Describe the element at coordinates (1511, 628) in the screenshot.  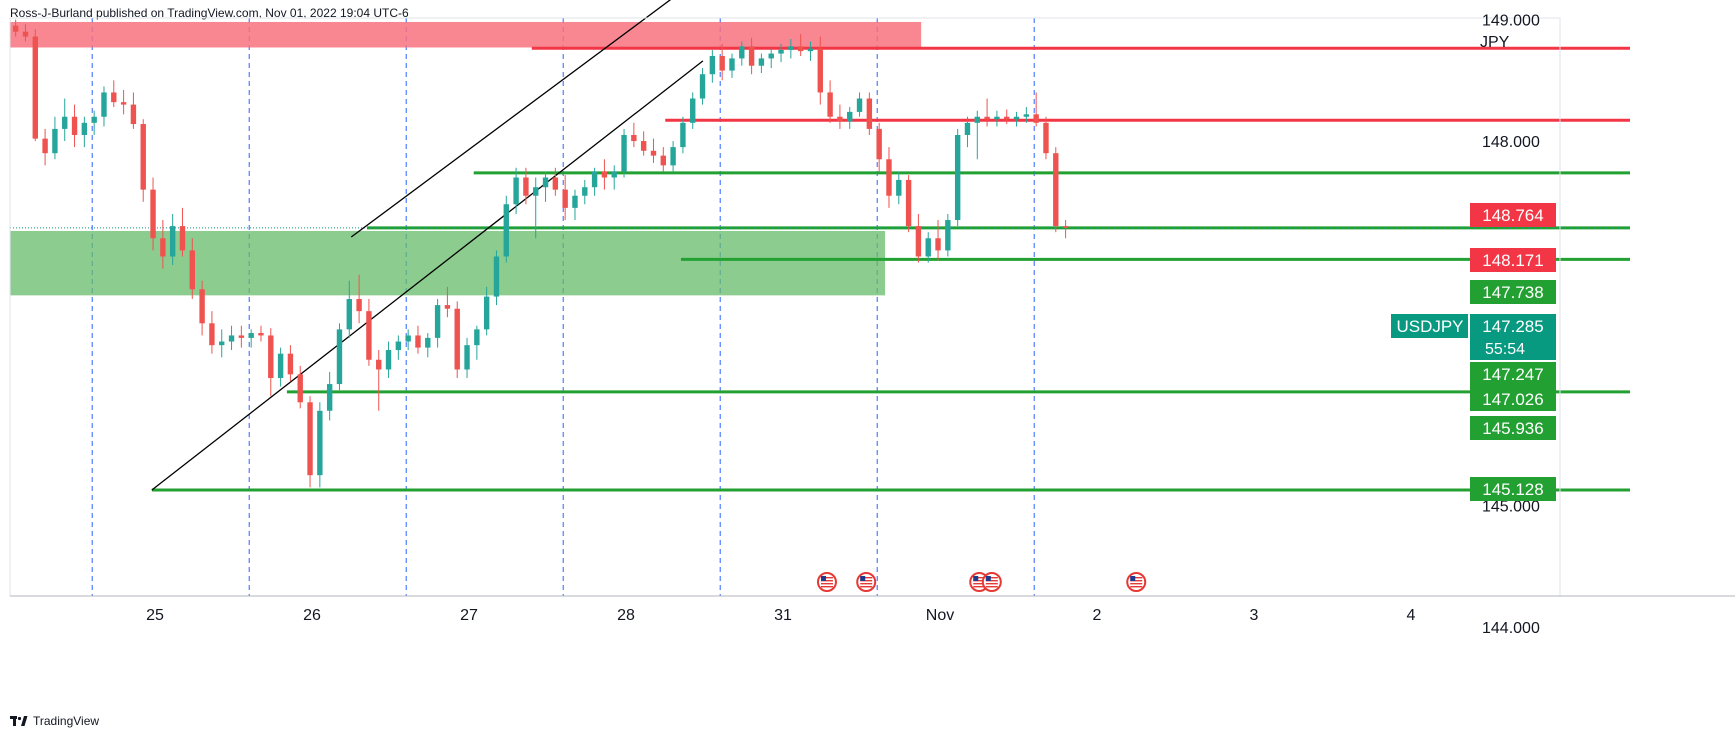
I see `price-tick-4: 144.000` at that location.